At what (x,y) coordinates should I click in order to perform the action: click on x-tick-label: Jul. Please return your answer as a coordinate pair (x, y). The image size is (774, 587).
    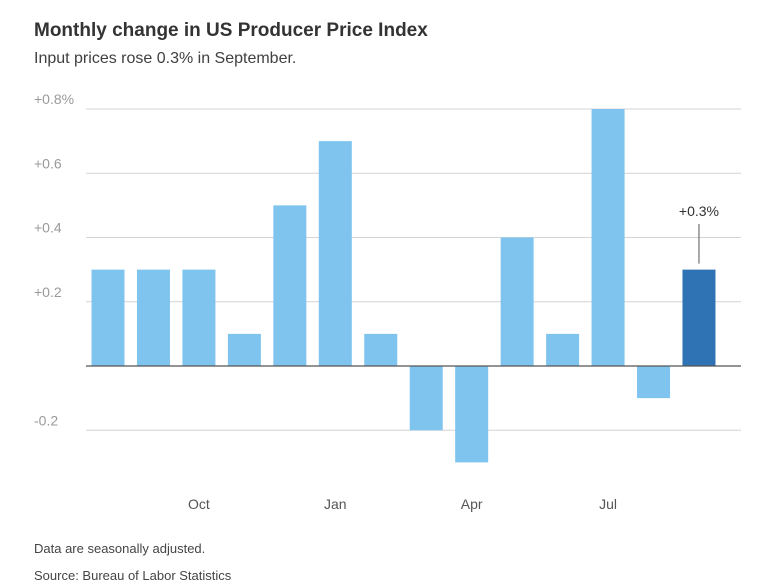
    Looking at the image, I should click on (608, 504).